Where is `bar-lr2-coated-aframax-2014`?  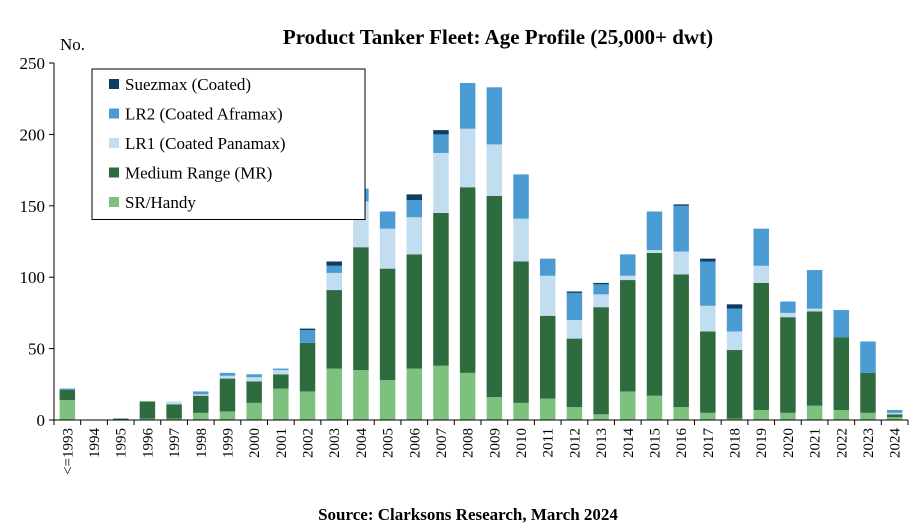 bar-lr2-coated-aframax-2014 is located at coordinates (628, 265).